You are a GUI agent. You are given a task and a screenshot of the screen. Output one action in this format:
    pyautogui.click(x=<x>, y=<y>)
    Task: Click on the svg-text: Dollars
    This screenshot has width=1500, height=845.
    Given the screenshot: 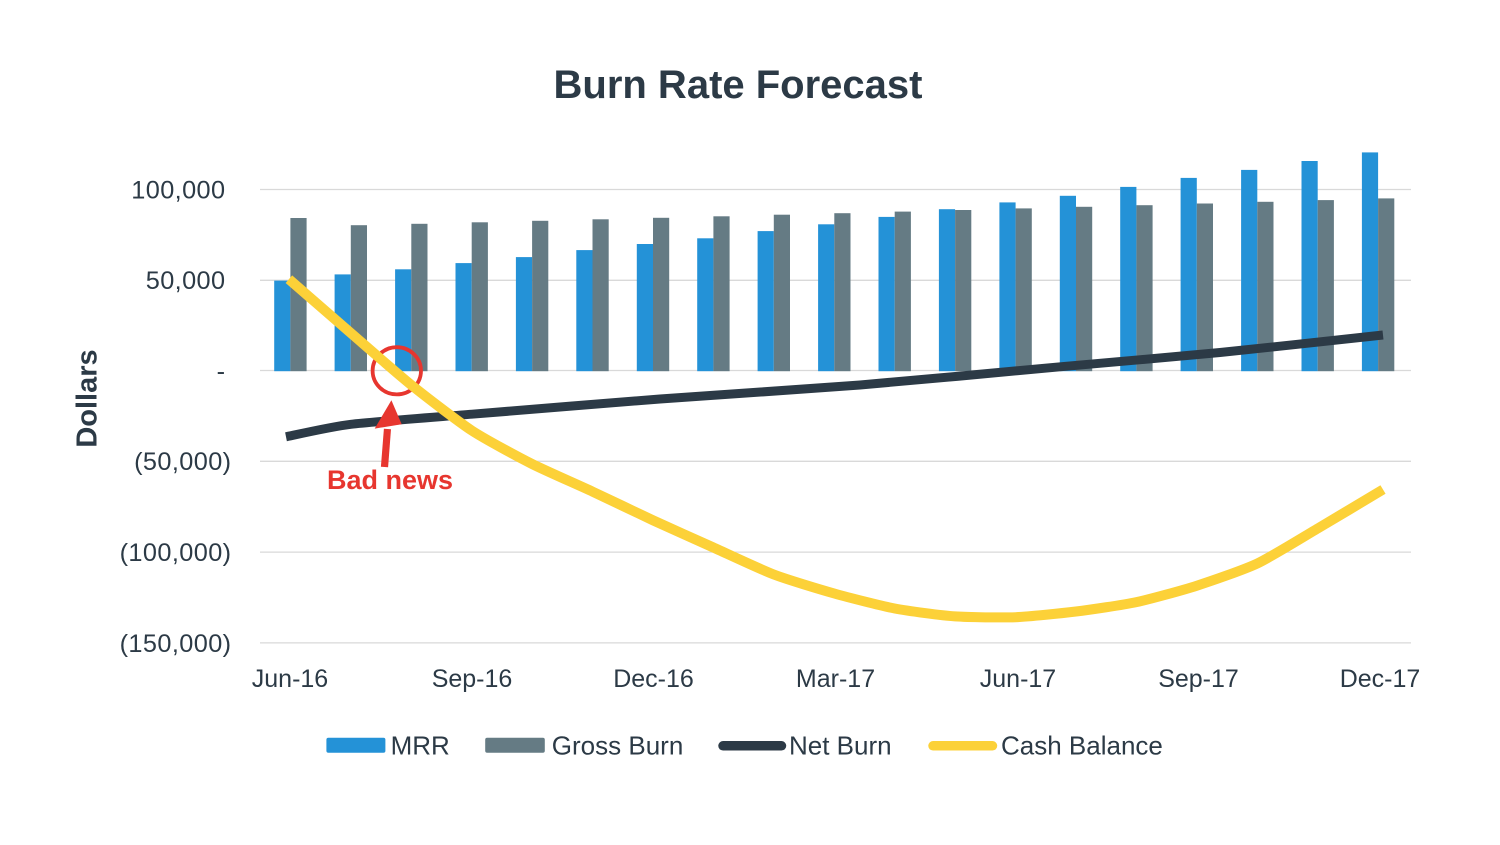 What is the action you would take?
    pyautogui.click(x=88, y=398)
    